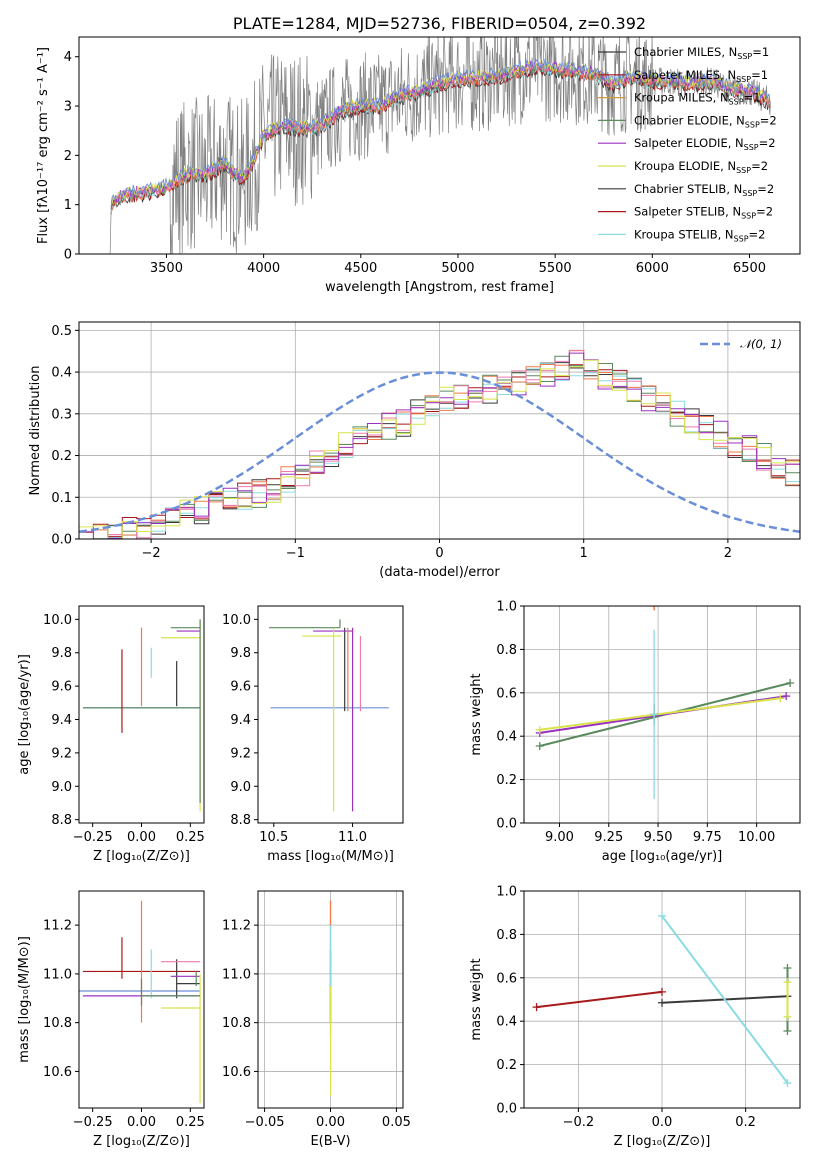 This screenshot has width=819, height=1170. What do you see at coordinates (439, 572) in the screenshot?
I see `x-axis-label: (data-model)/error` at bounding box center [439, 572].